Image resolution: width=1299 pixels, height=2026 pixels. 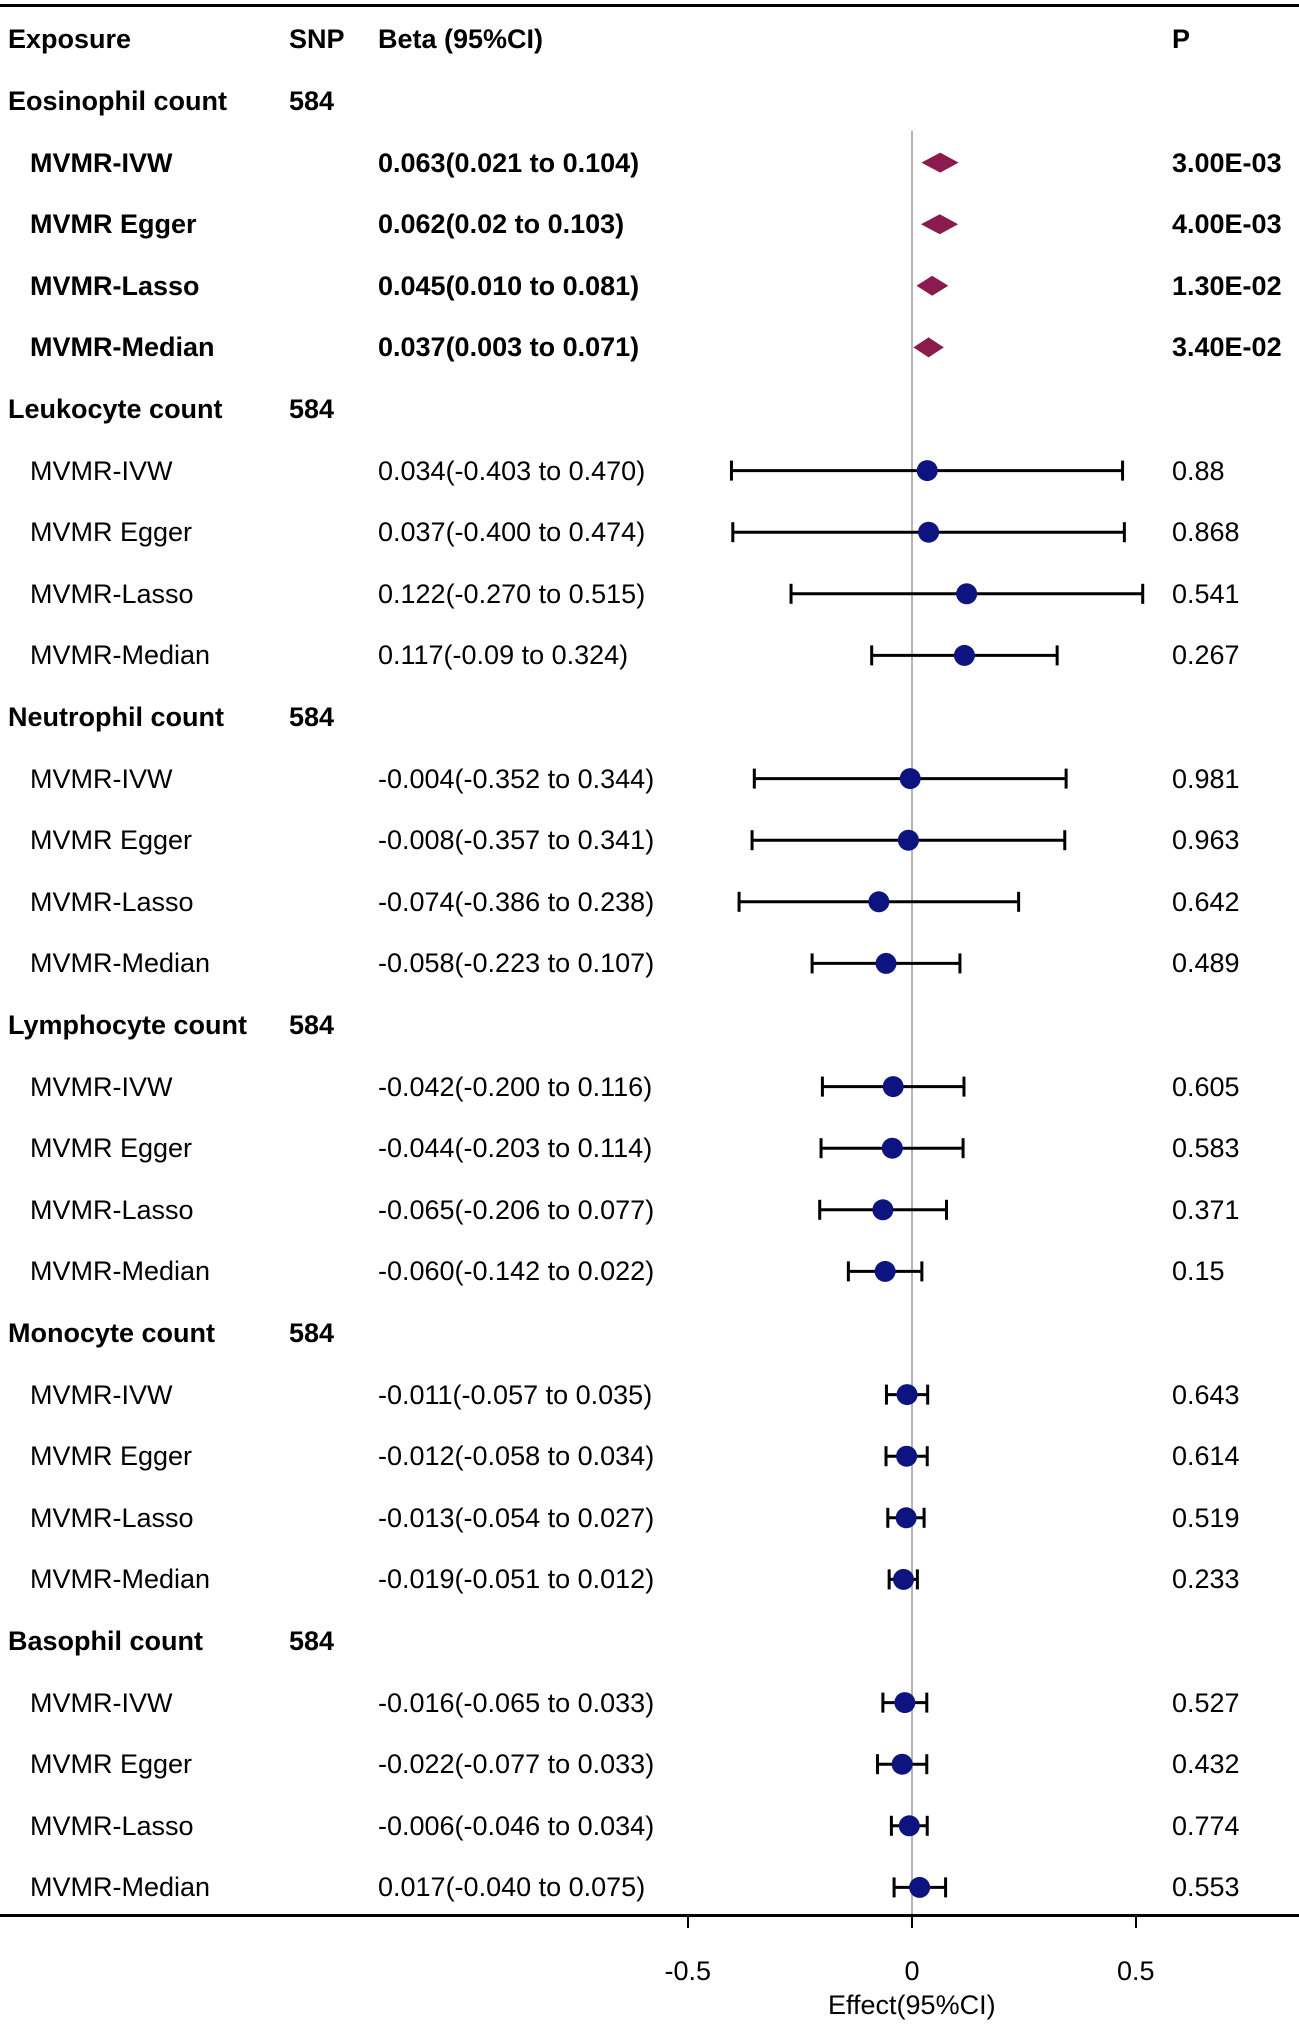 I want to click on row-p-value: 0.541, so click(x=1206, y=593).